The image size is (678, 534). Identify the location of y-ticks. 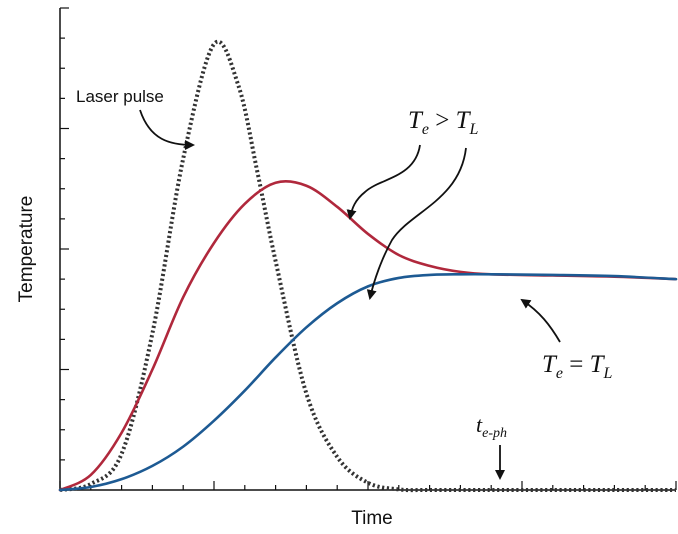
(64, 249).